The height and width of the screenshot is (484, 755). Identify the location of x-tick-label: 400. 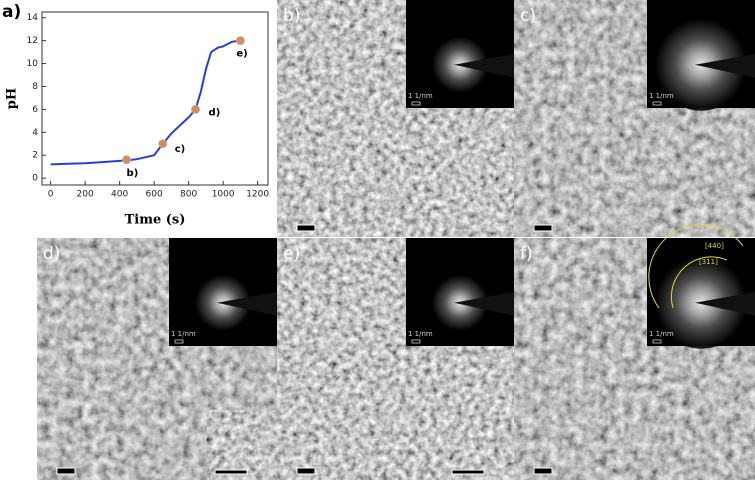
(119, 195).